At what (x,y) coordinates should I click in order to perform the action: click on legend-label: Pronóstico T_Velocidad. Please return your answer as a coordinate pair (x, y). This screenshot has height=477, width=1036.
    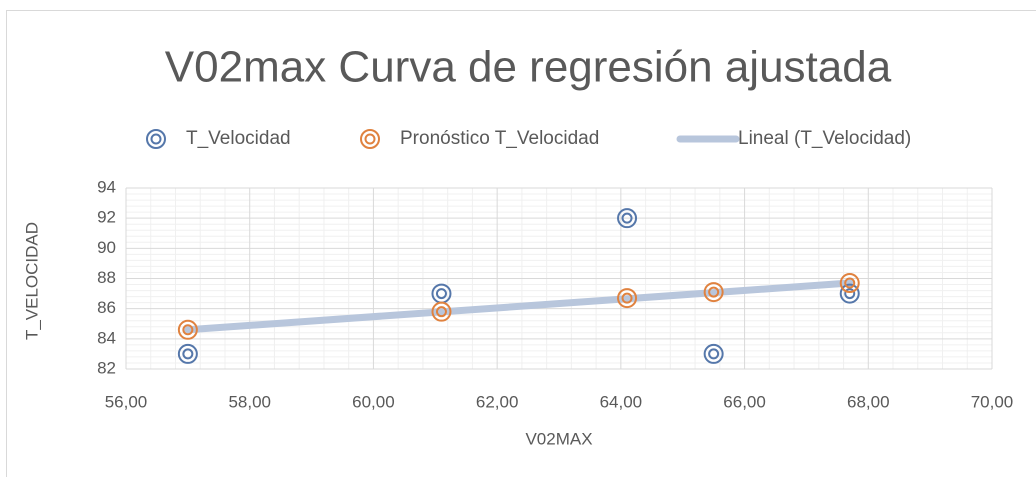
    Looking at the image, I should click on (499, 138).